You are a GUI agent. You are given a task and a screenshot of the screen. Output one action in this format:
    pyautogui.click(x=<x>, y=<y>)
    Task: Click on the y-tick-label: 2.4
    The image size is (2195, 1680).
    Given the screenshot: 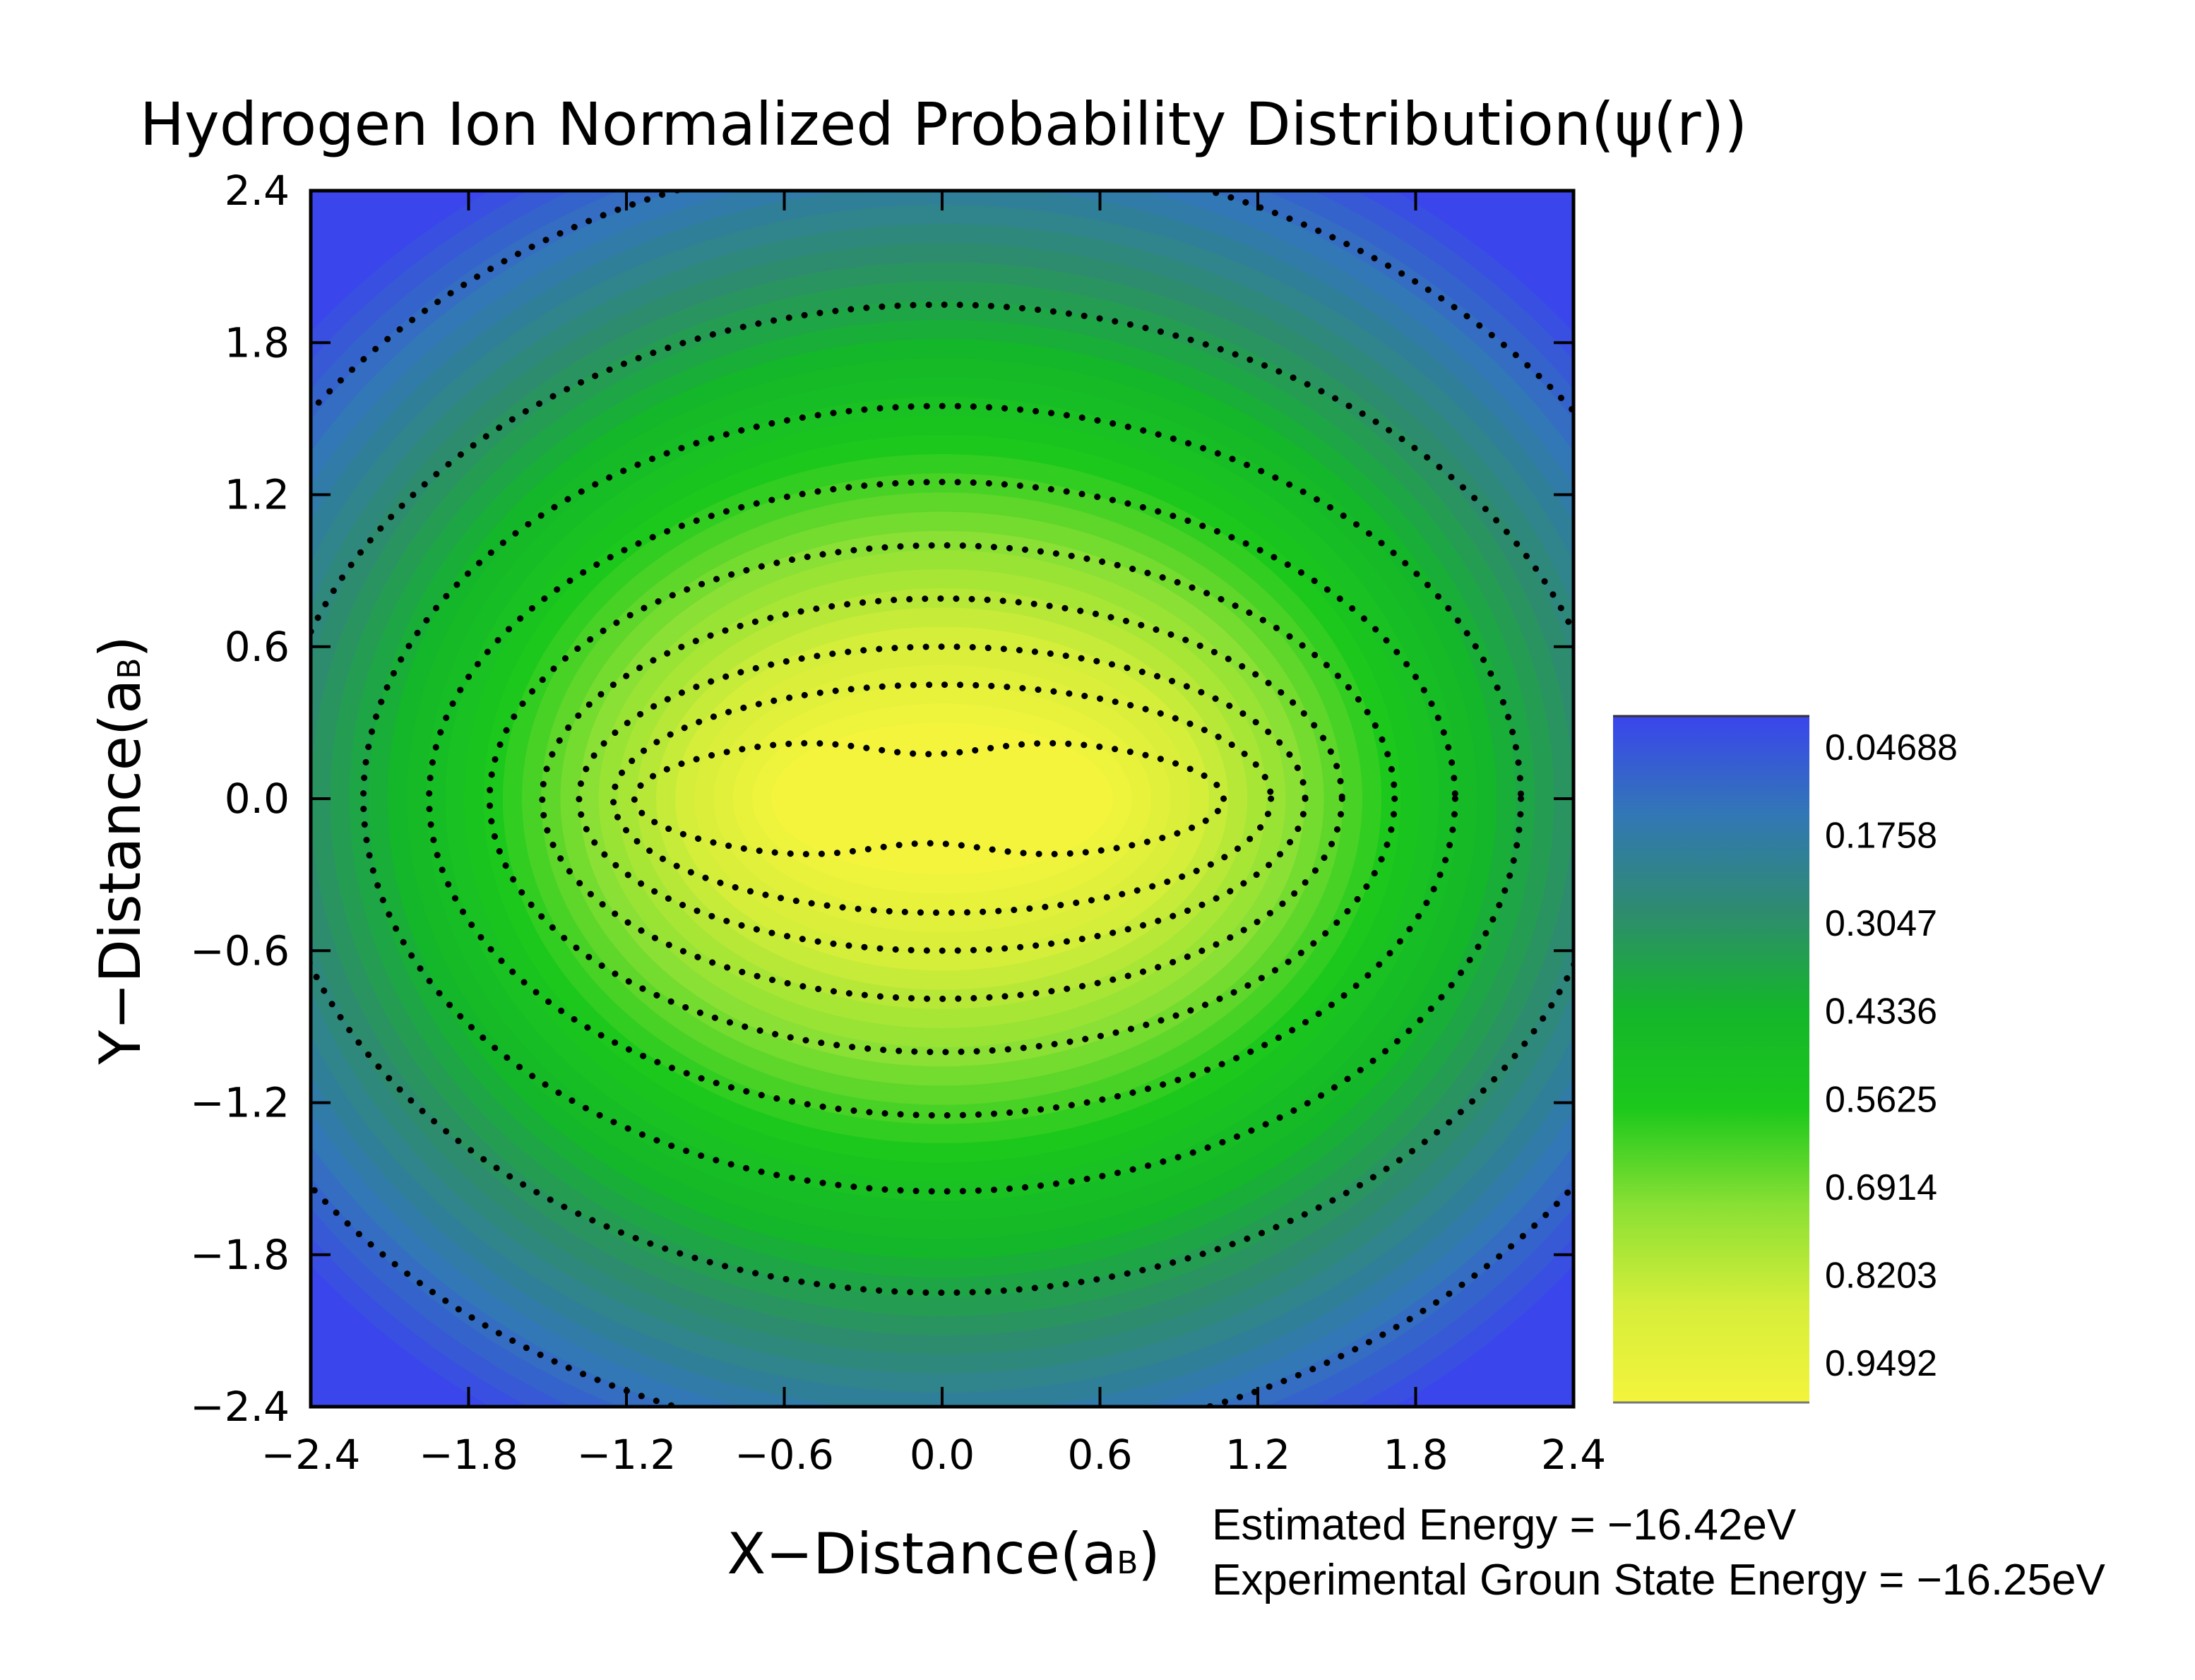 What is the action you would take?
    pyautogui.click(x=257, y=191)
    